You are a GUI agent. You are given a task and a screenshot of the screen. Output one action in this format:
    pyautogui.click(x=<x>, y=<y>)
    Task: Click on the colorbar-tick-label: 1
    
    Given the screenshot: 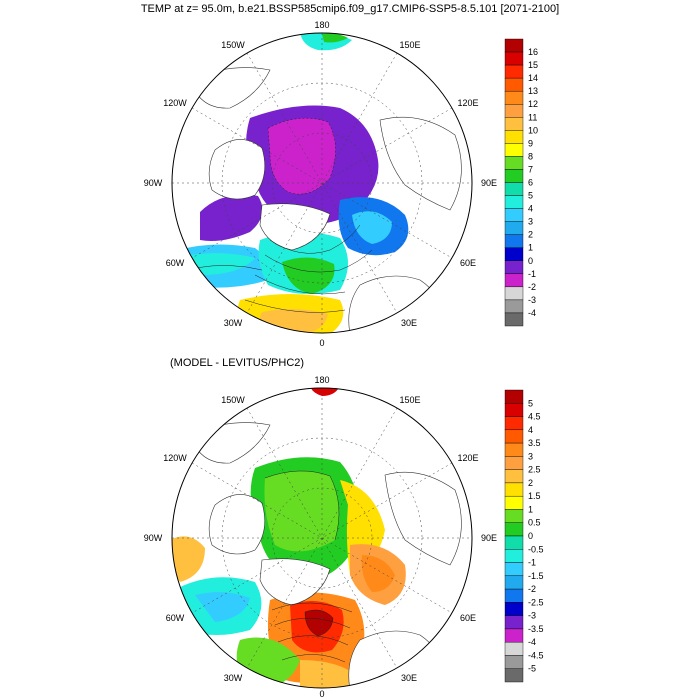 What is the action you would take?
    pyautogui.click(x=530, y=509)
    